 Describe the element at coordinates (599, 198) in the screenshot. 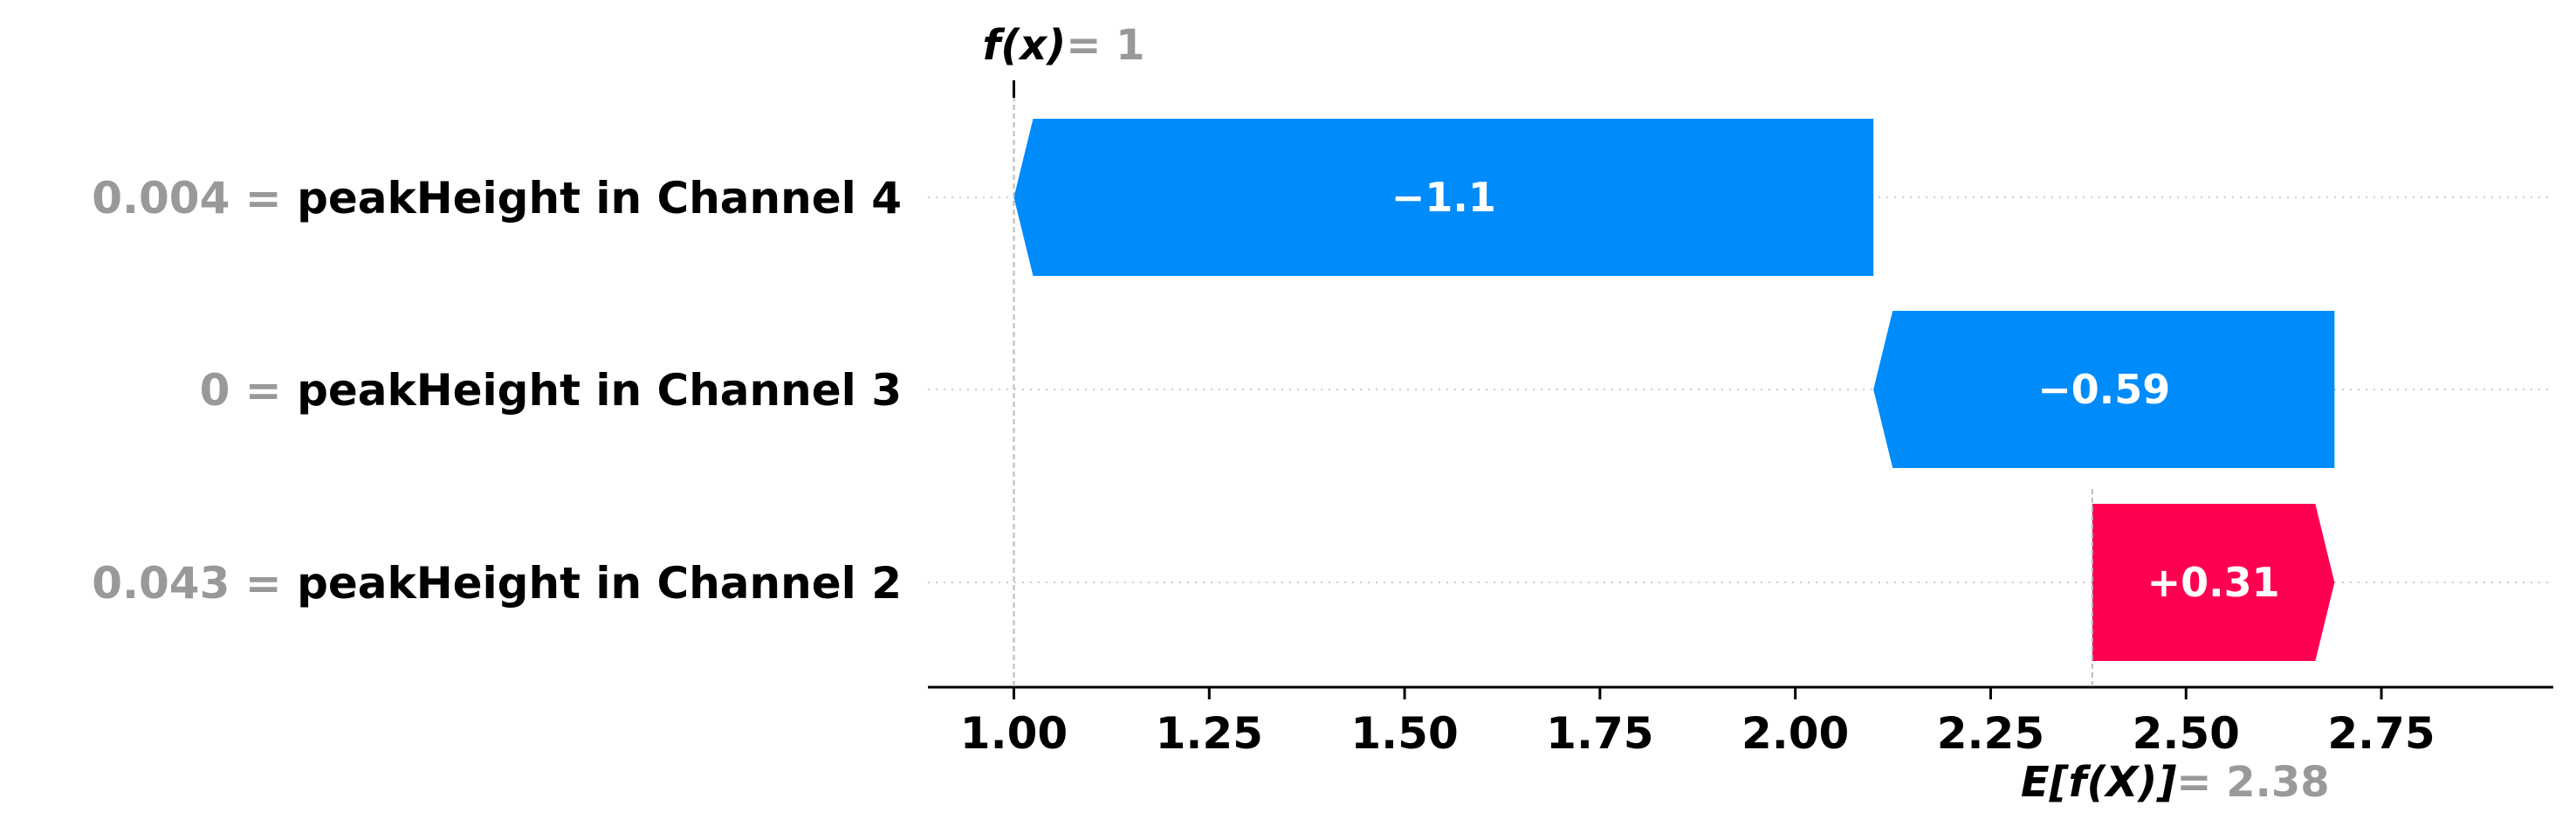

I see `feature-name: peakHeight in Channel 4` at that location.